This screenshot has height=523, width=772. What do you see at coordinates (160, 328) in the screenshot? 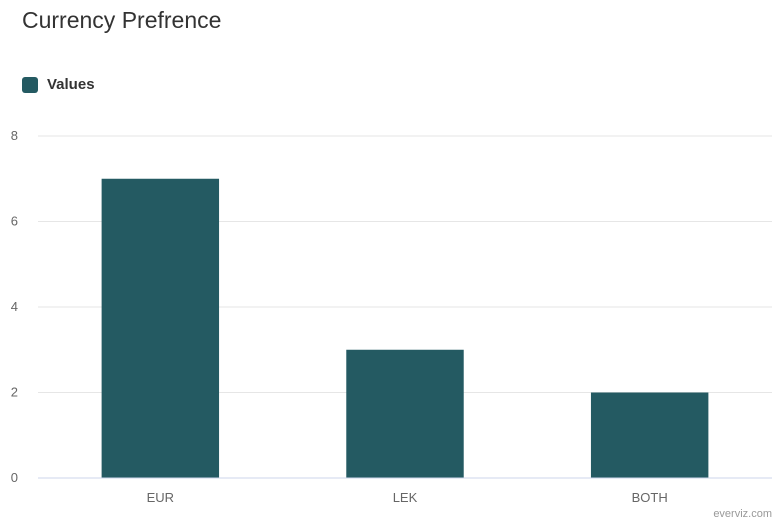
I see `bar-eur` at bounding box center [160, 328].